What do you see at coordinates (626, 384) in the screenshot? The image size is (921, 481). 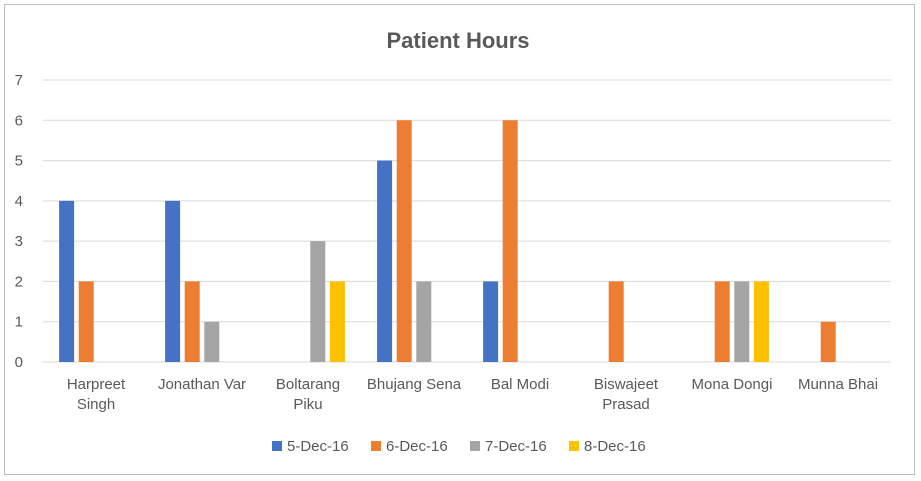 I see `x-tick-line: Biswajeet` at bounding box center [626, 384].